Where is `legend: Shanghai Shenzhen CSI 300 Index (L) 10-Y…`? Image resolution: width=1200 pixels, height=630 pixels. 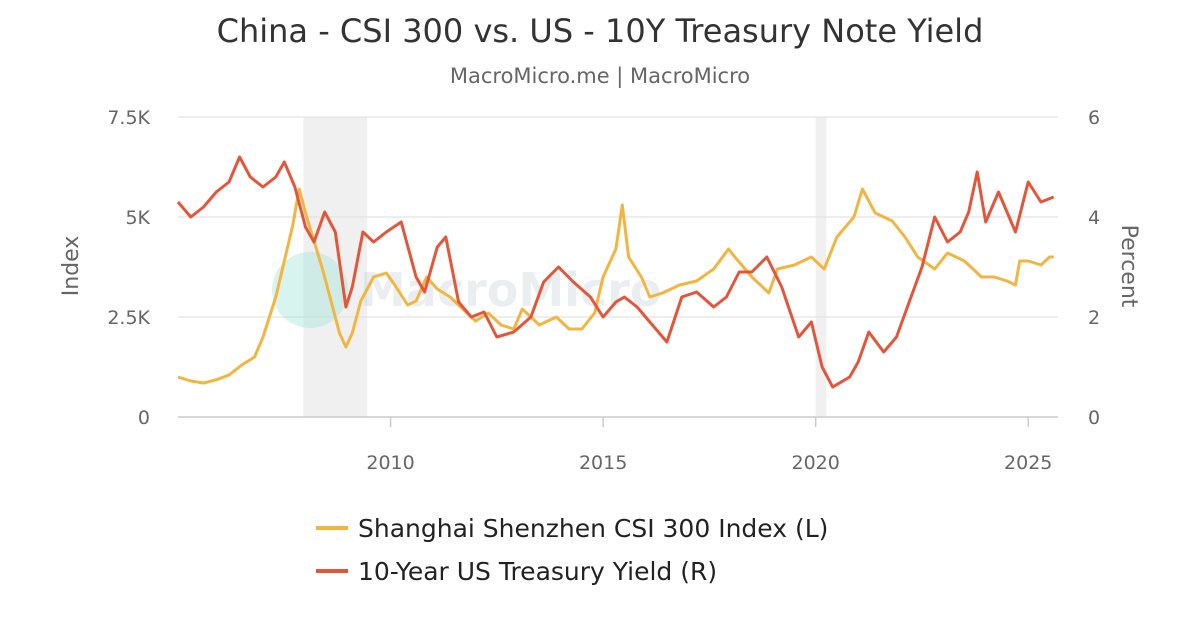 legend: Shanghai Shenzhen CSI 300 Index (L) 10-Y… is located at coordinates (572, 550).